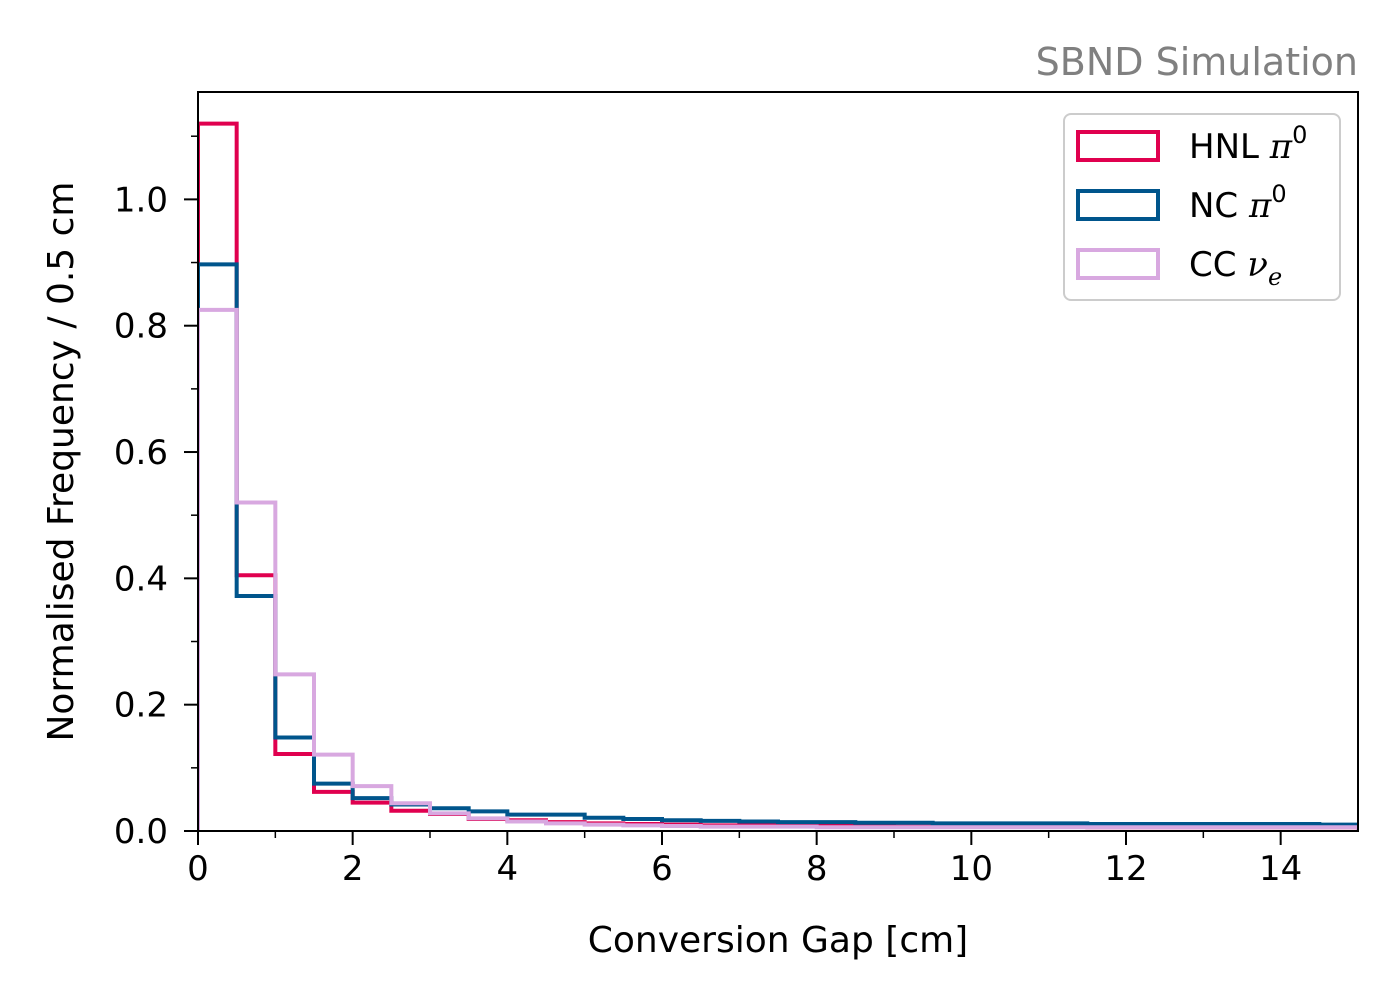  Describe the element at coordinates (141, 327) in the screenshot. I see `y-tick-label: 0.8` at that location.